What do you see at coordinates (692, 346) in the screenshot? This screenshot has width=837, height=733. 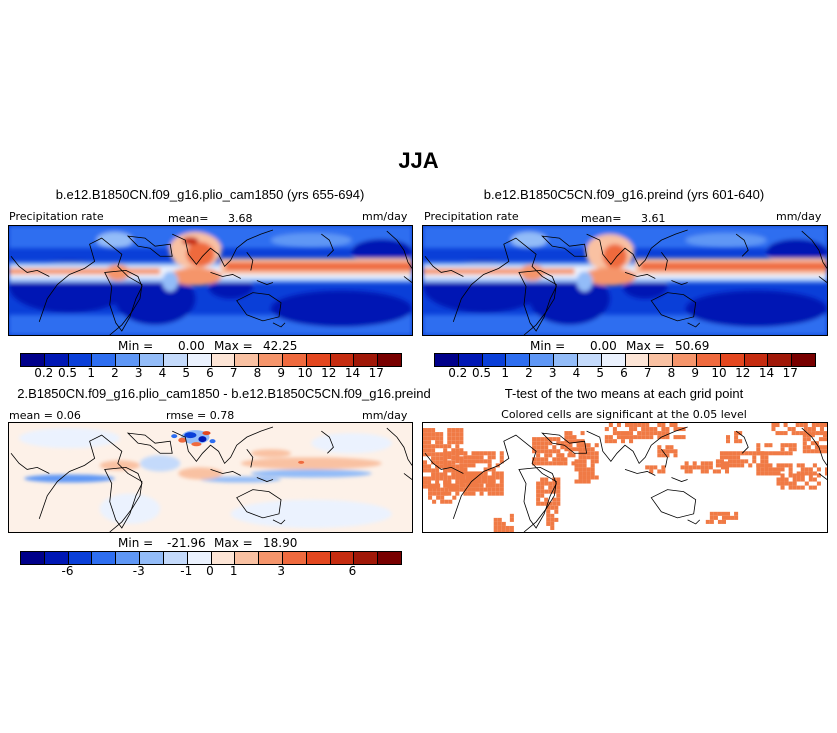 I see `panel2-max-value: 50.69` at bounding box center [692, 346].